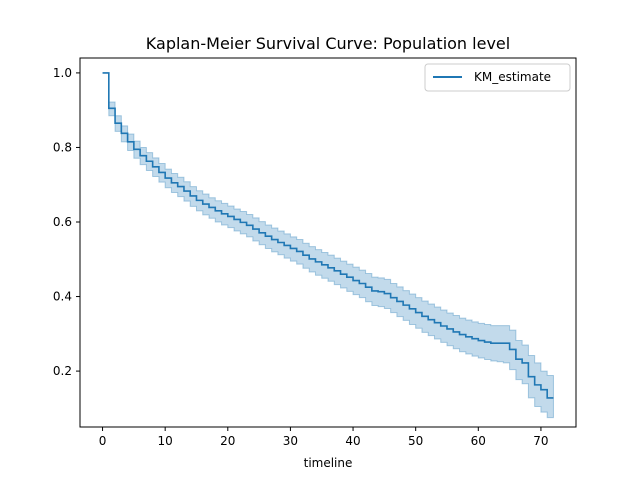 The width and height of the screenshot is (640, 480). What do you see at coordinates (328, 463) in the screenshot?
I see `x-axis-label: timeline` at bounding box center [328, 463].